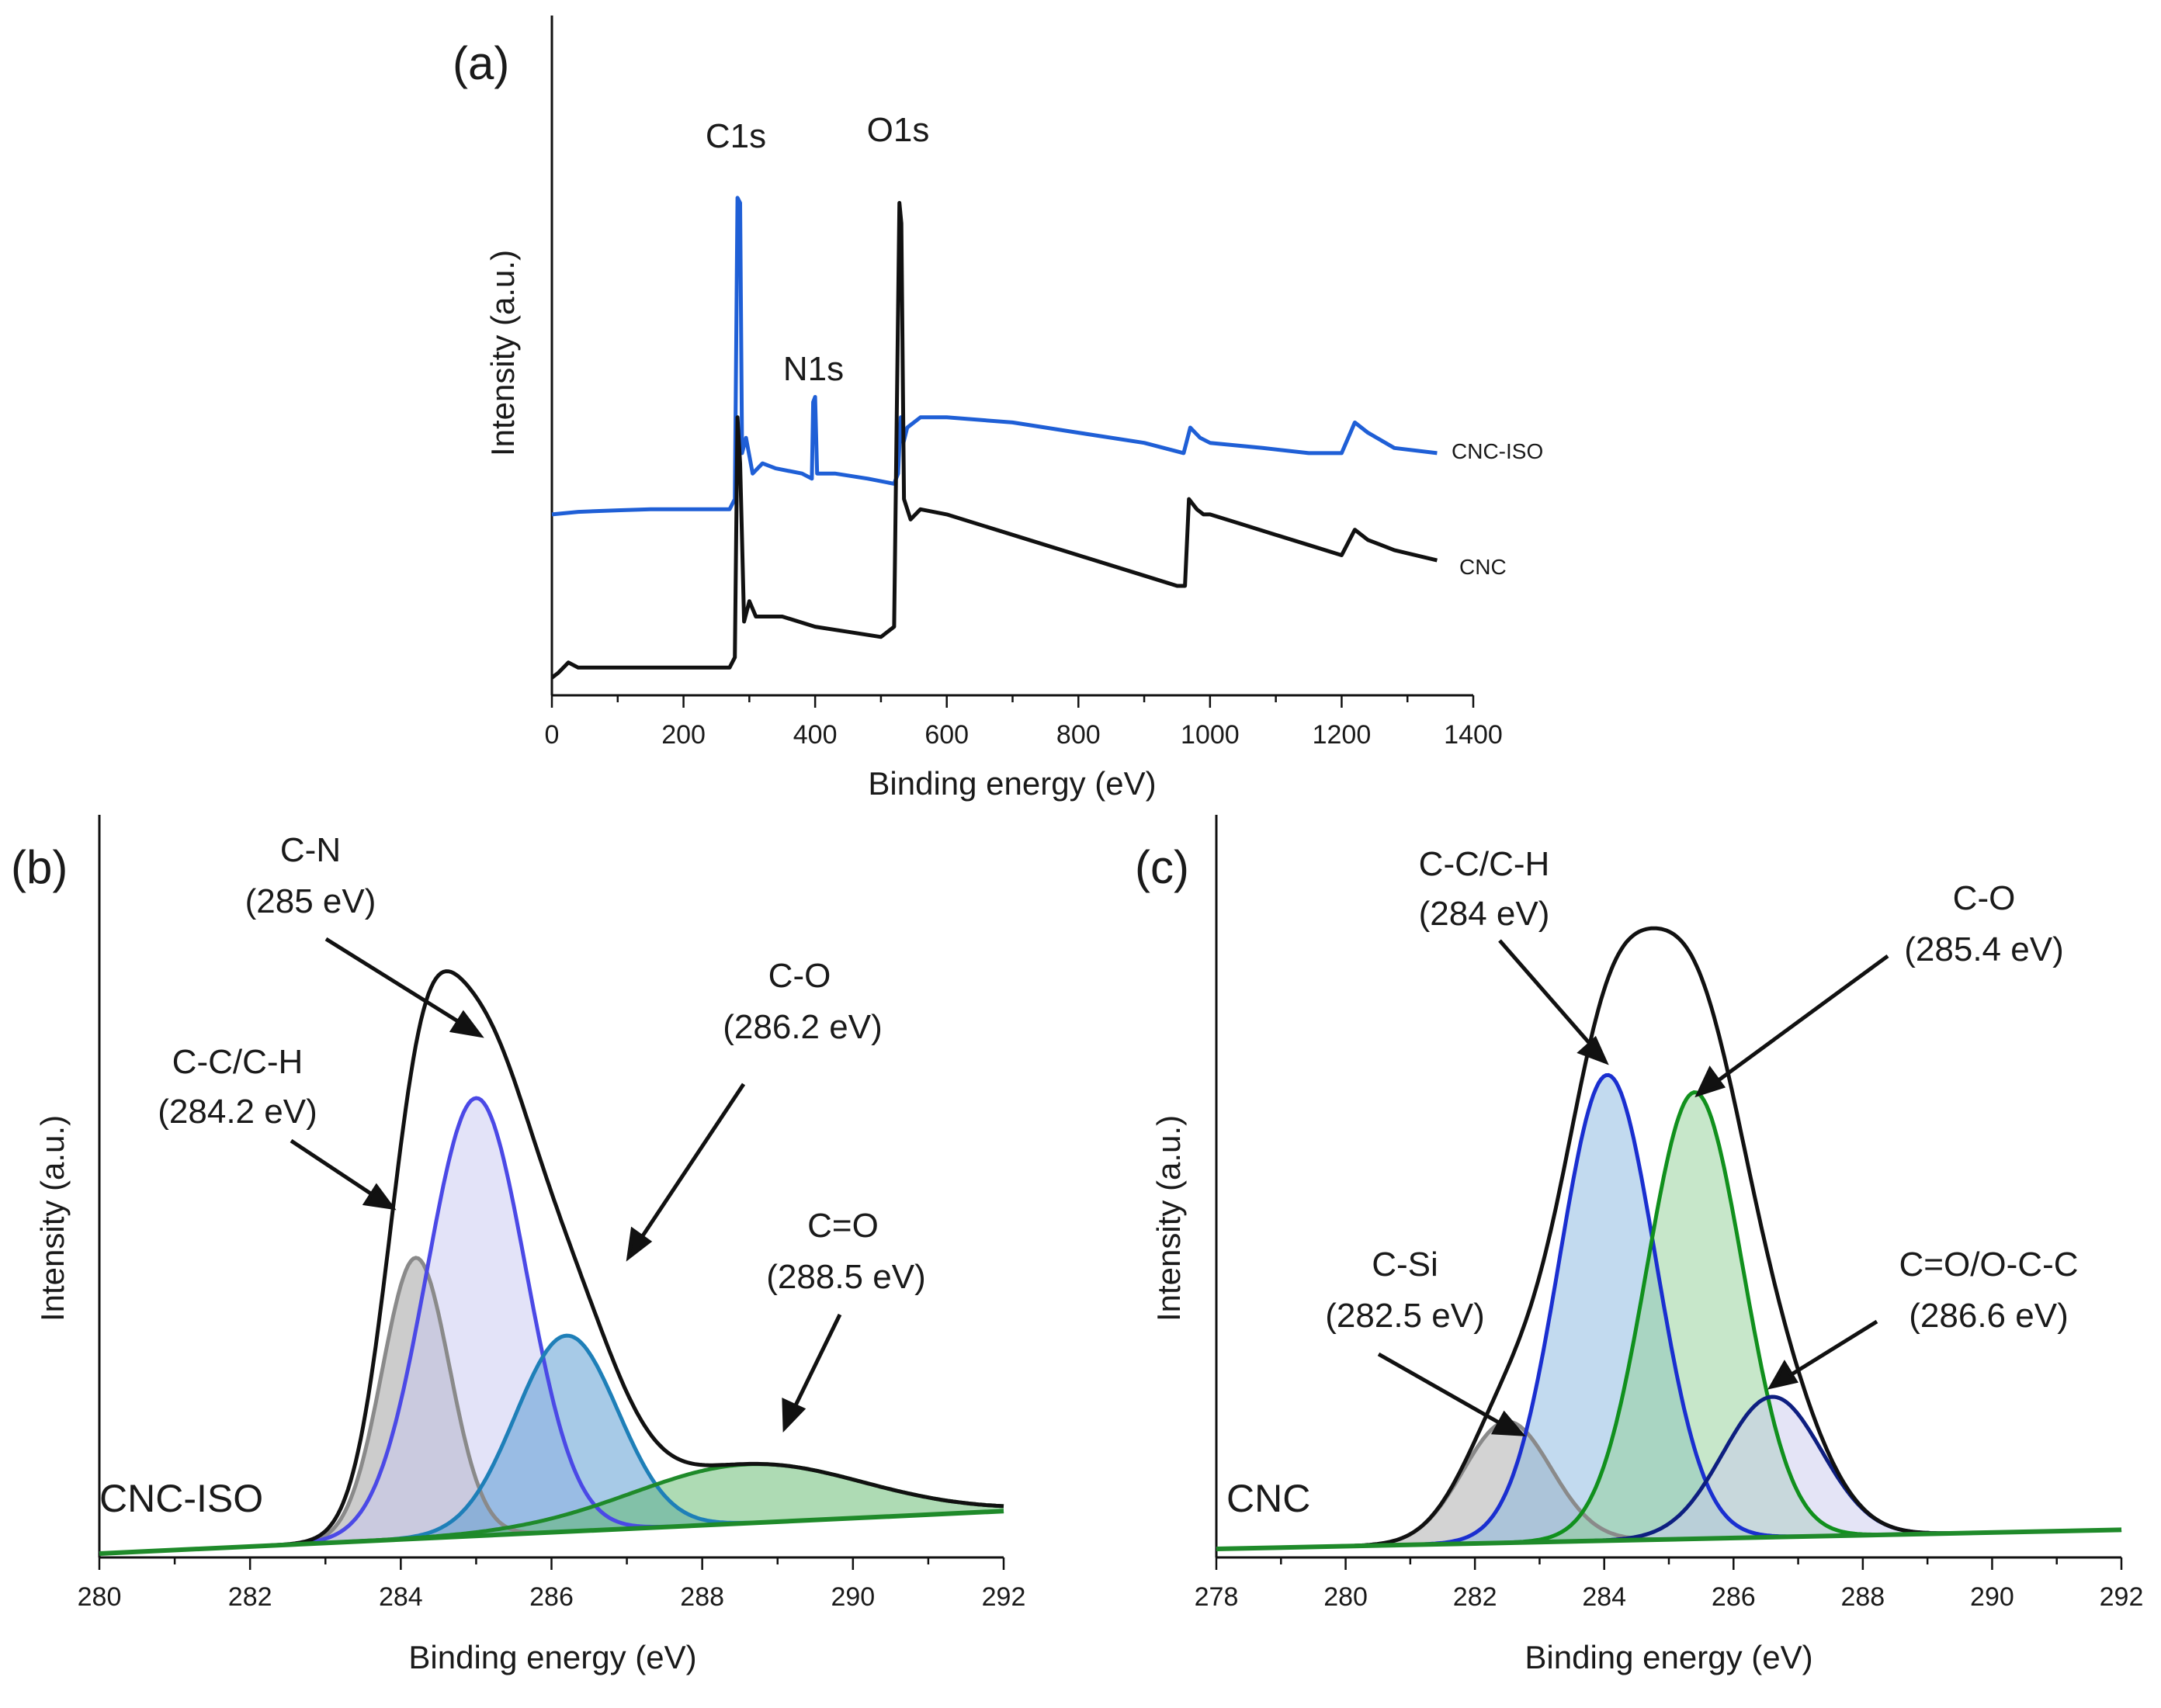 The height and width of the screenshot is (1708, 2161). Describe the element at coordinates (1485, 864) in the screenshot. I see `c-cch-peak-label: C-C/C-H` at that location.